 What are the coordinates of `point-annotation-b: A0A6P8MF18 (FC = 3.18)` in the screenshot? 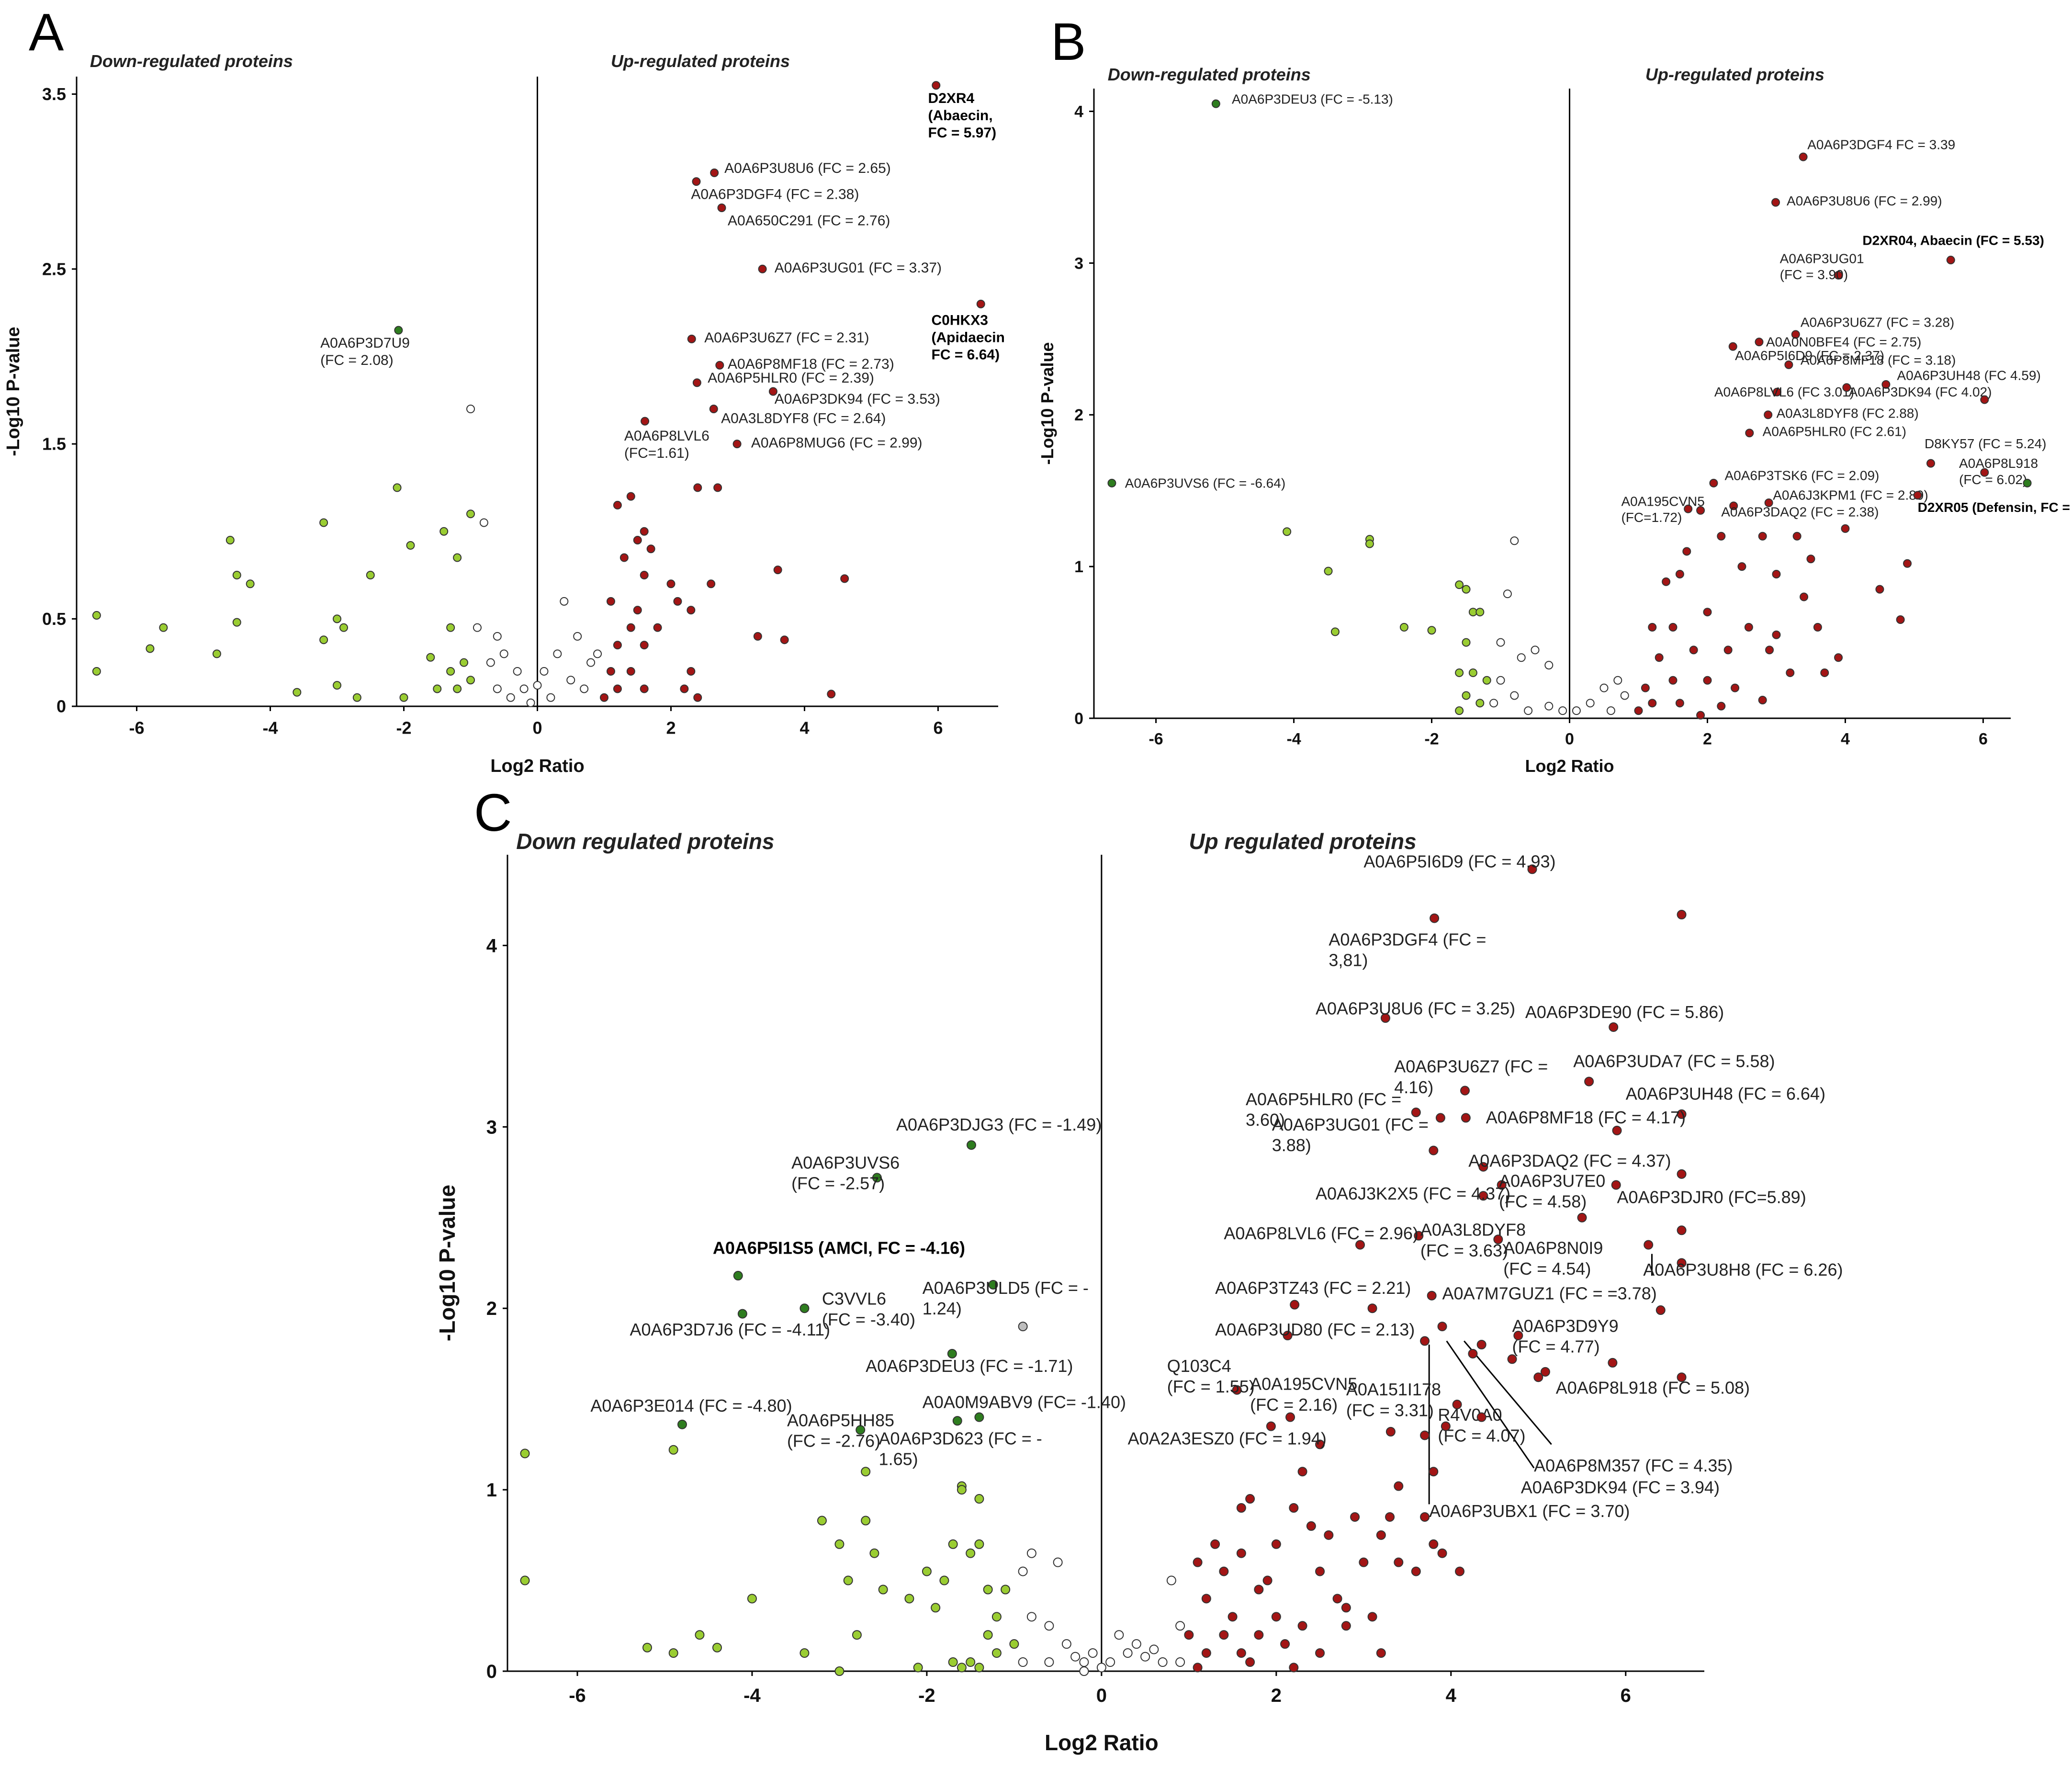 It's located at (1878, 360).